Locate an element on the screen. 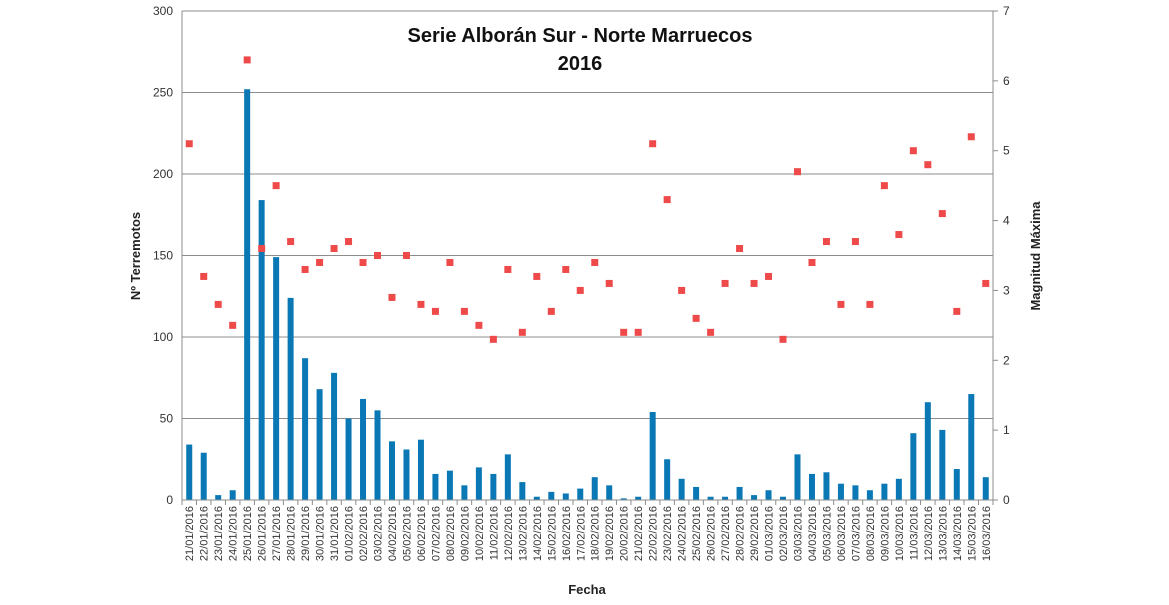 This screenshot has height=605, width=1169. x-tick-label: 27/02/2016 is located at coordinates (726, 533).